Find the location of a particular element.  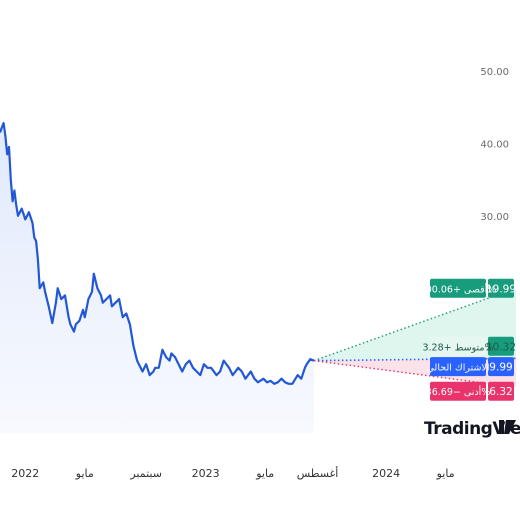

badge-current-label-bg is located at coordinates (458, 367).